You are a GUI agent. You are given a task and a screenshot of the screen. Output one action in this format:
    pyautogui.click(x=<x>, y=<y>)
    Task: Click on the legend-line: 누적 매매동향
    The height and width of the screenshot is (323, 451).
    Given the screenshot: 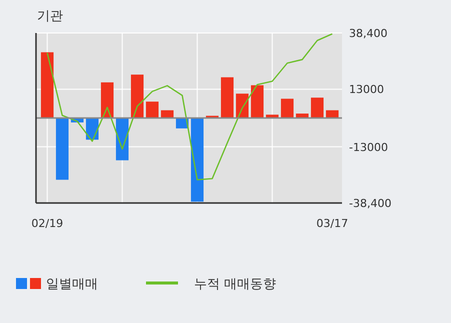 What is the action you would take?
    pyautogui.click(x=211, y=284)
    